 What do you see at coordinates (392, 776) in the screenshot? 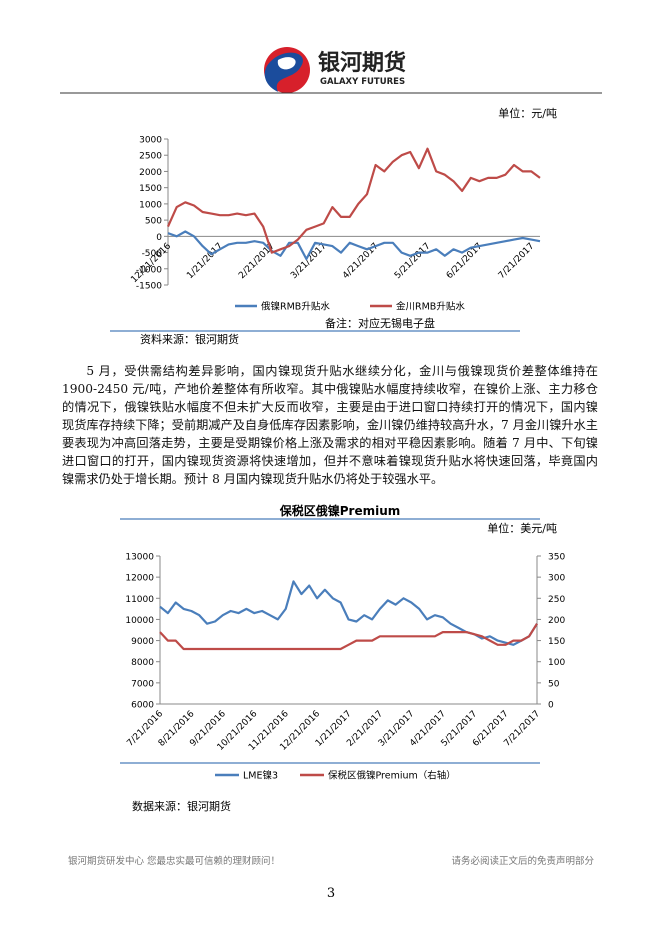
I see `legend-label: 保税区俄镍Premium（右轴）` at bounding box center [392, 776].